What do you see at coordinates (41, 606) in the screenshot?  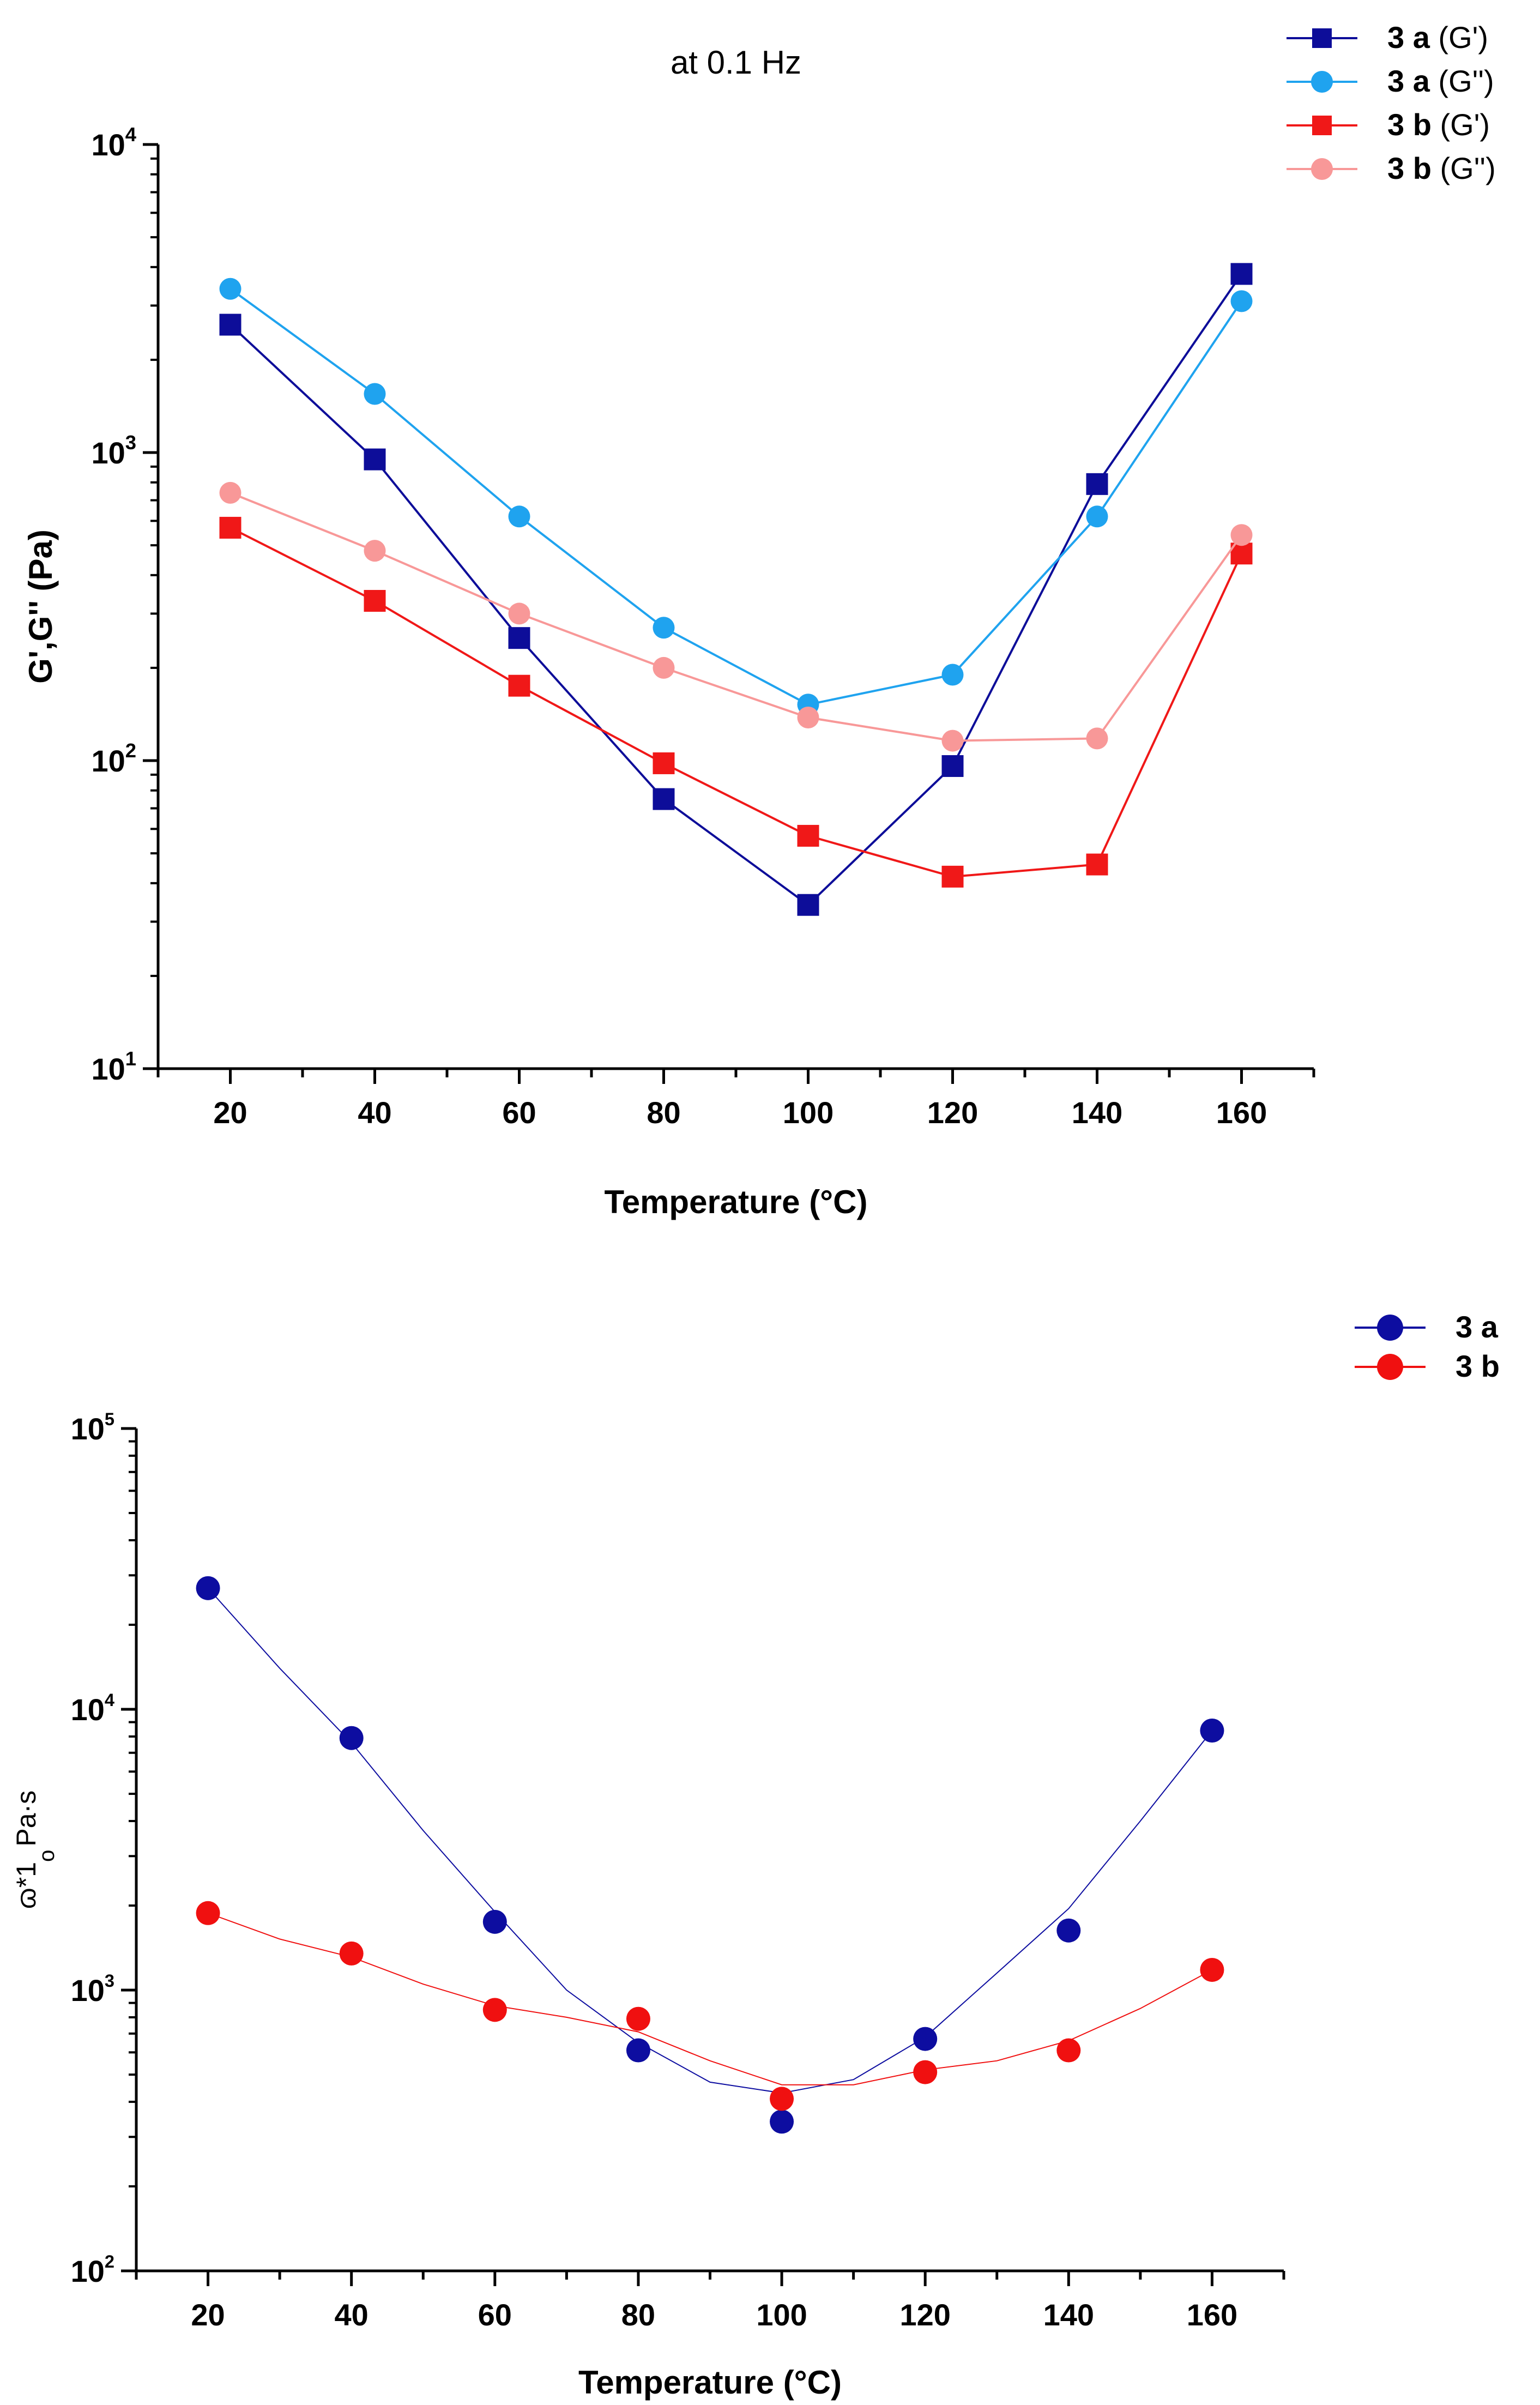 I see `y-axis-label: G',G'' (Pa)` at bounding box center [41, 606].